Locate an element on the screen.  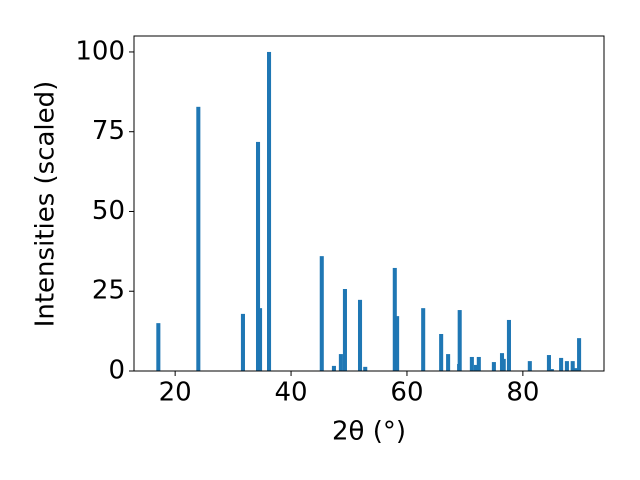
x-tick-label: 60 is located at coordinates (406, 393).